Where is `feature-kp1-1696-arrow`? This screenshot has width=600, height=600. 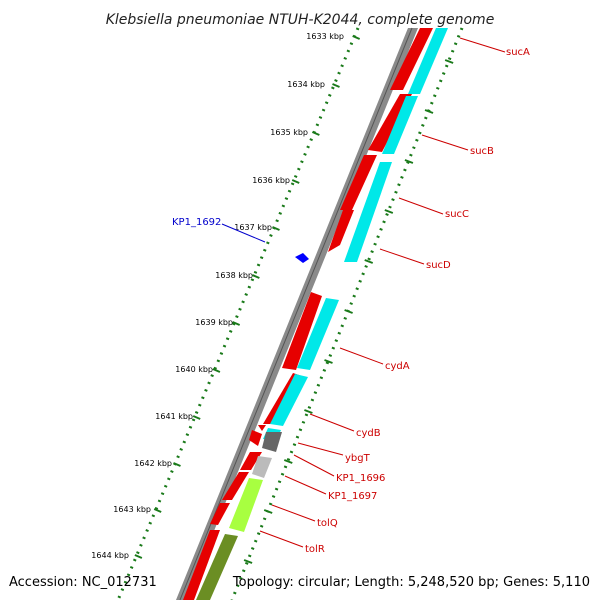
feature-kp1-1696-arrow is located at coordinates (255, 438).